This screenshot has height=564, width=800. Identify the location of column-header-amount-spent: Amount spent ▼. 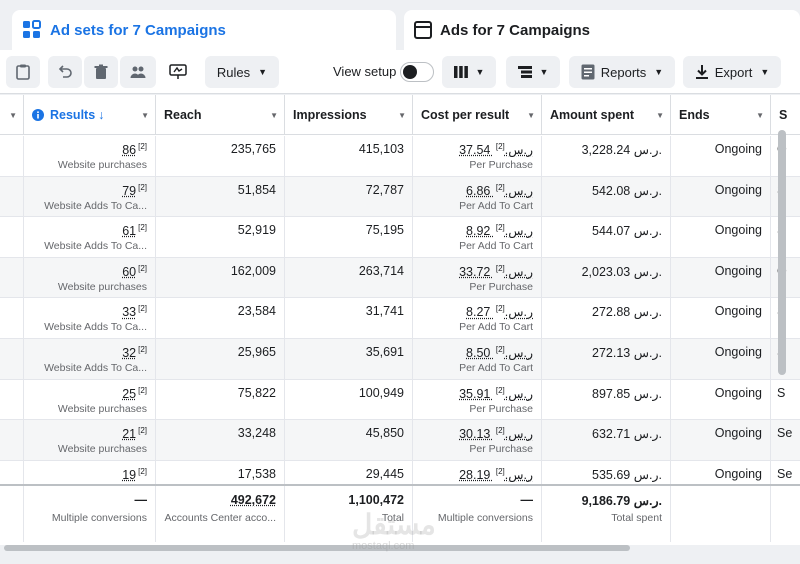
(606, 115).